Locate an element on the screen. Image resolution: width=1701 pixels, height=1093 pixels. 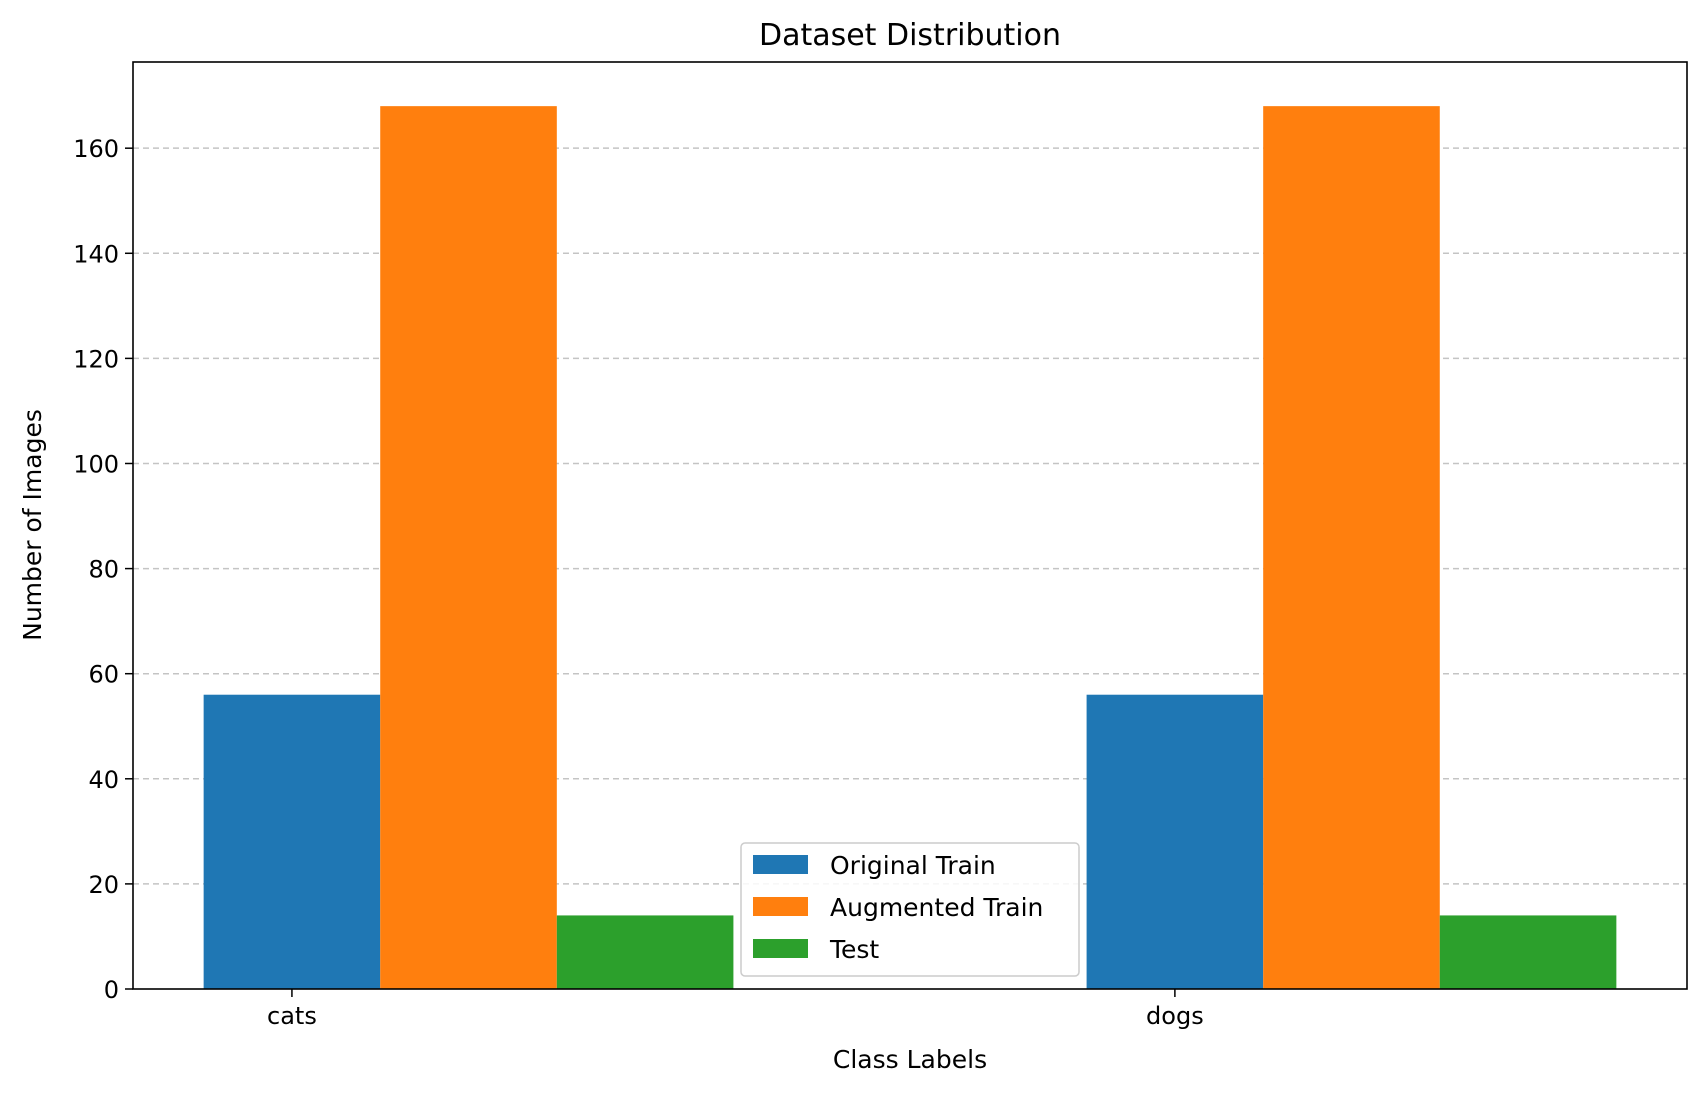
x-tick-label: cats is located at coordinates (292, 1016).